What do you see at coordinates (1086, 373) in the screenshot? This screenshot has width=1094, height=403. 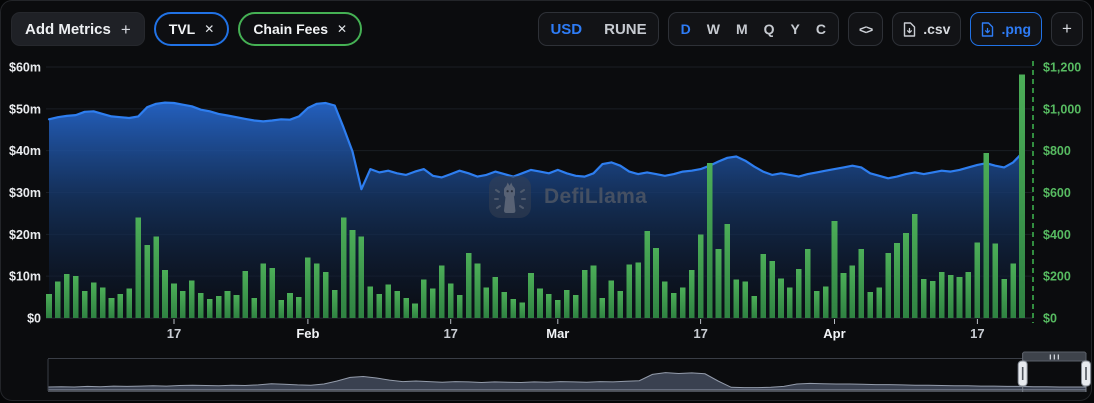 I see `minimap-handle-right` at bounding box center [1086, 373].